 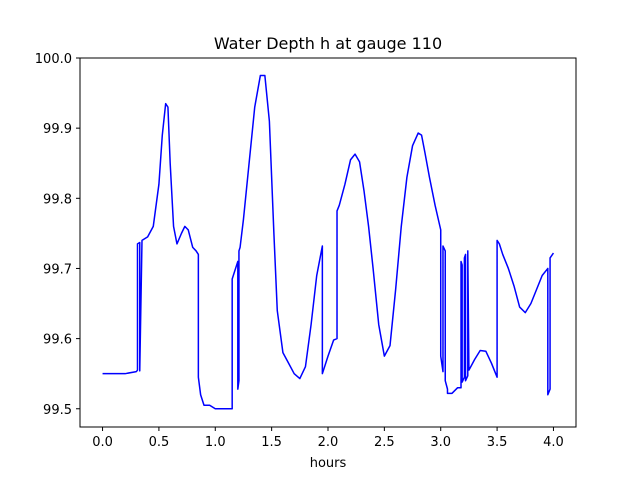 I want to click on y-tick-label: 99.9, so click(x=57, y=129).